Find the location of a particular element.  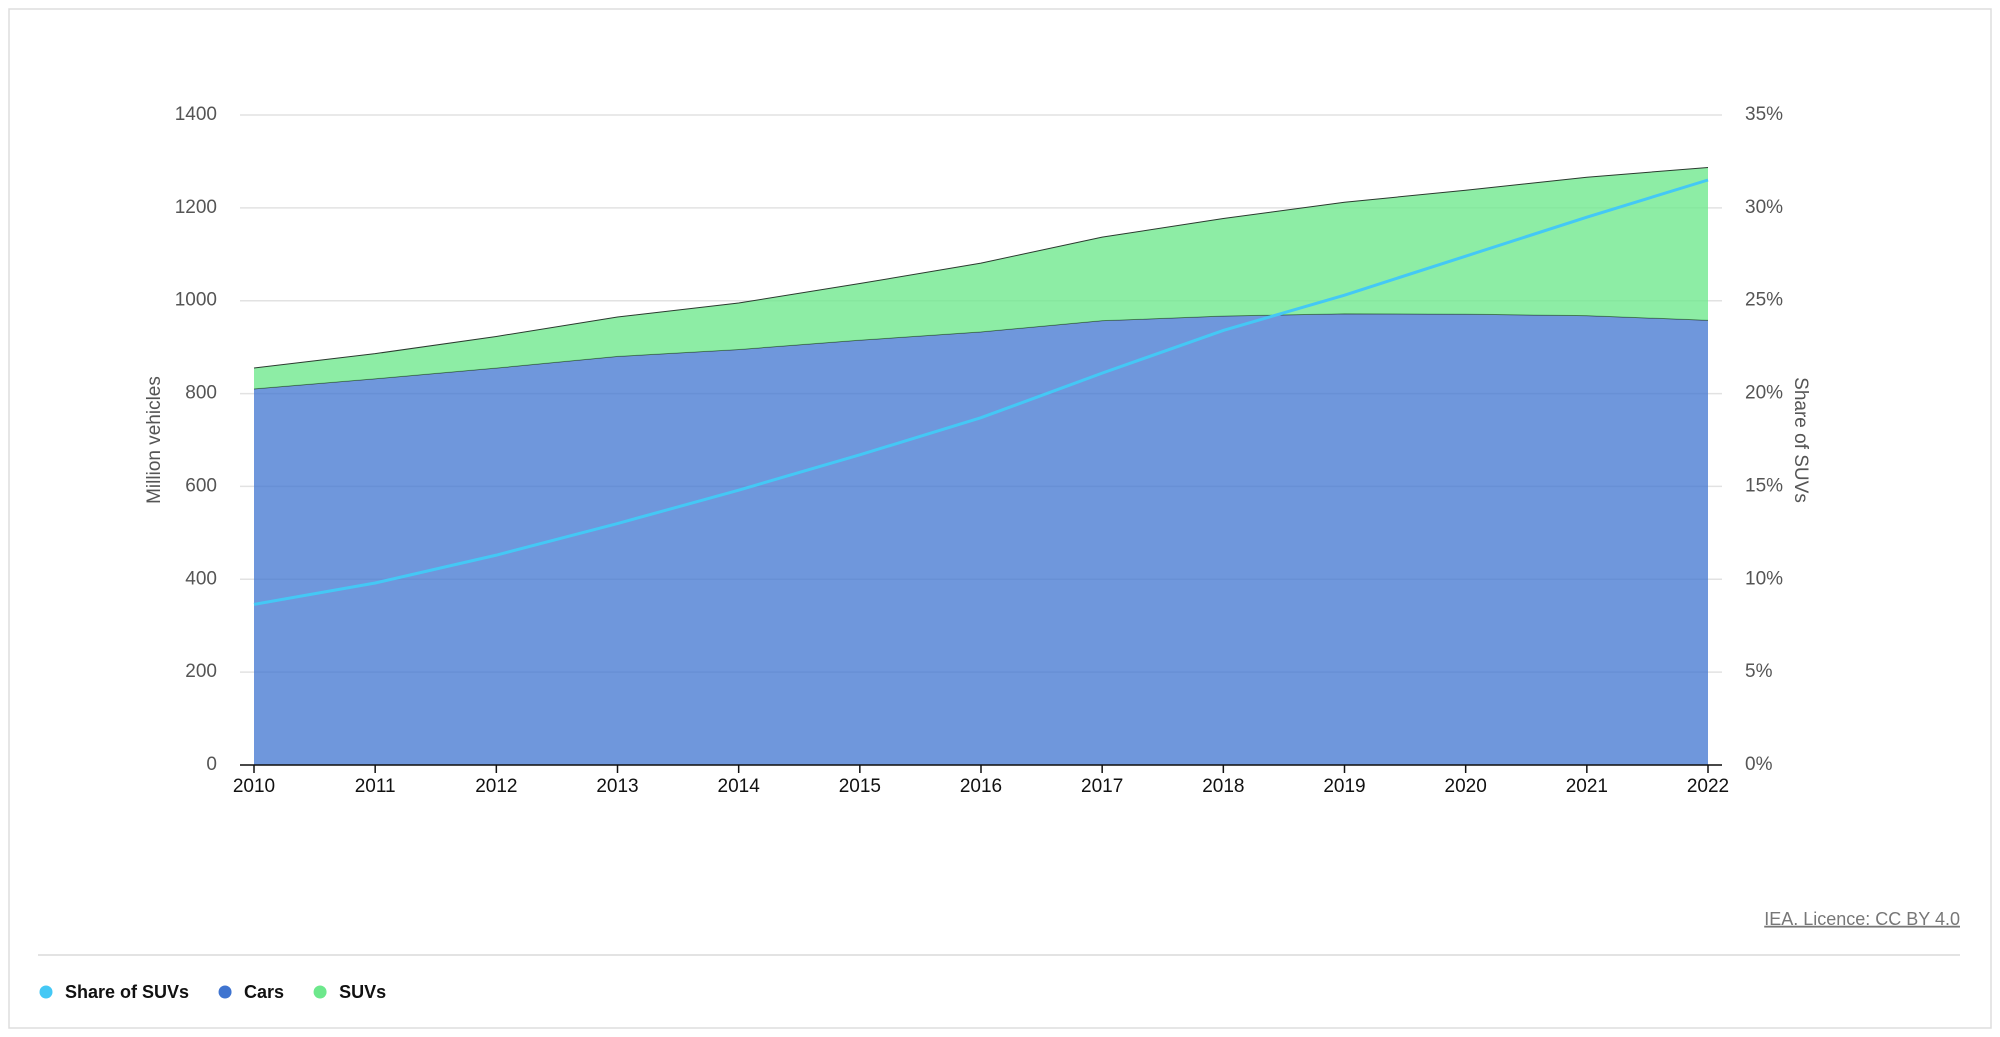

y-tick-label: 1000 is located at coordinates (196, 300).